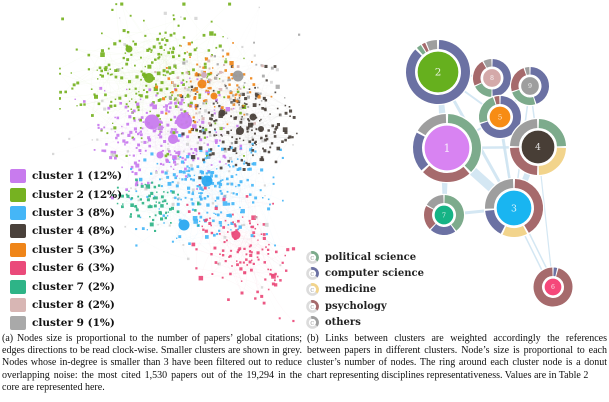 This screenshot has width=609, height=402. I want to click on discipline-legend-item: c medicine, so click(367, 290).